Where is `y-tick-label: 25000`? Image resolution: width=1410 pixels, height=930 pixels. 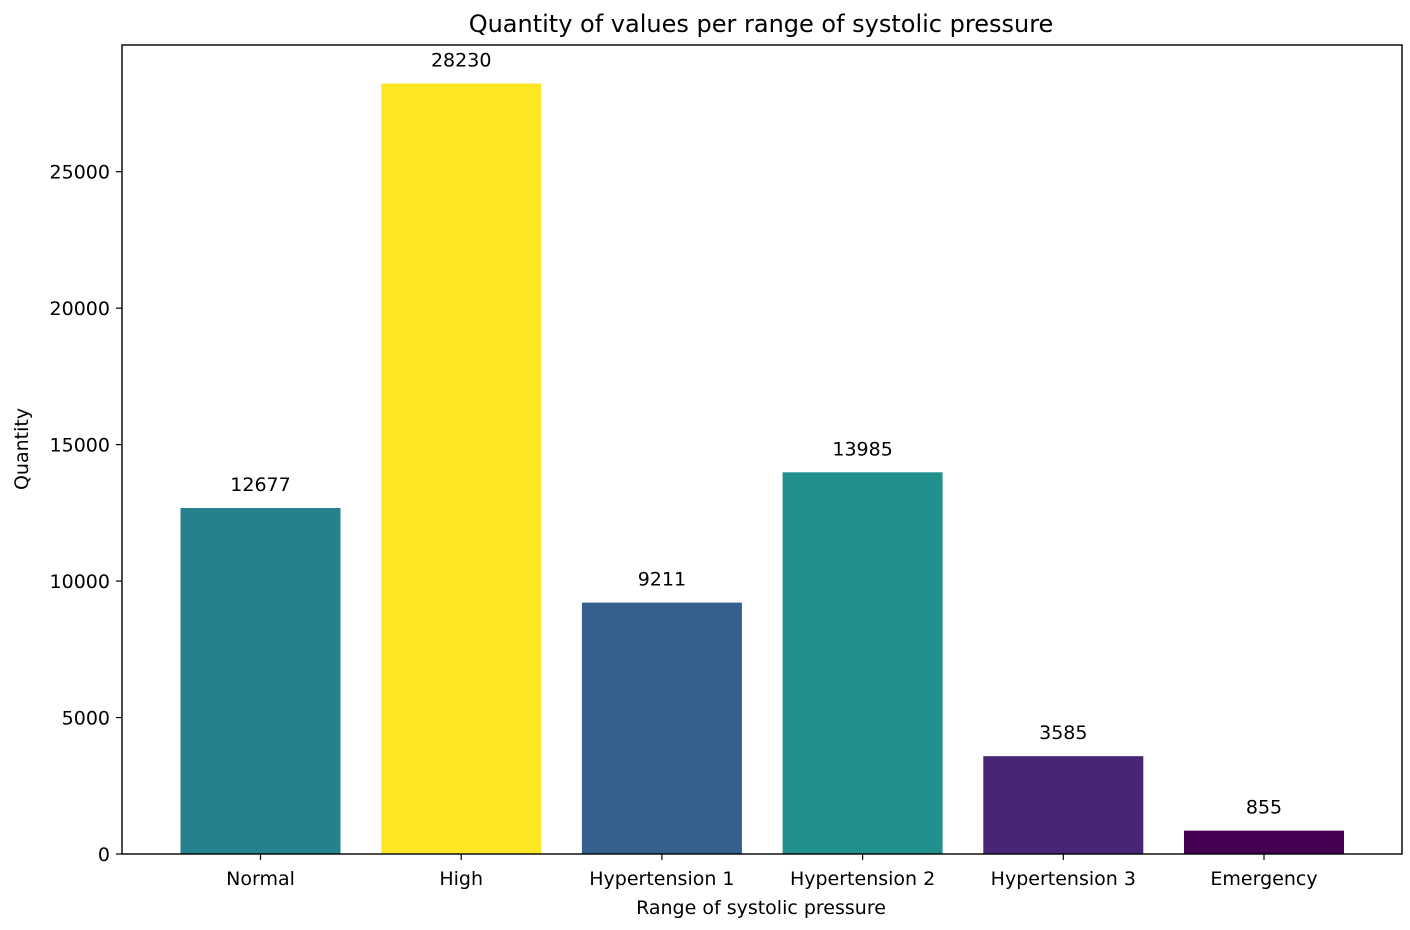
y-tick-label: 25000 is located at coordinates (80, 173).